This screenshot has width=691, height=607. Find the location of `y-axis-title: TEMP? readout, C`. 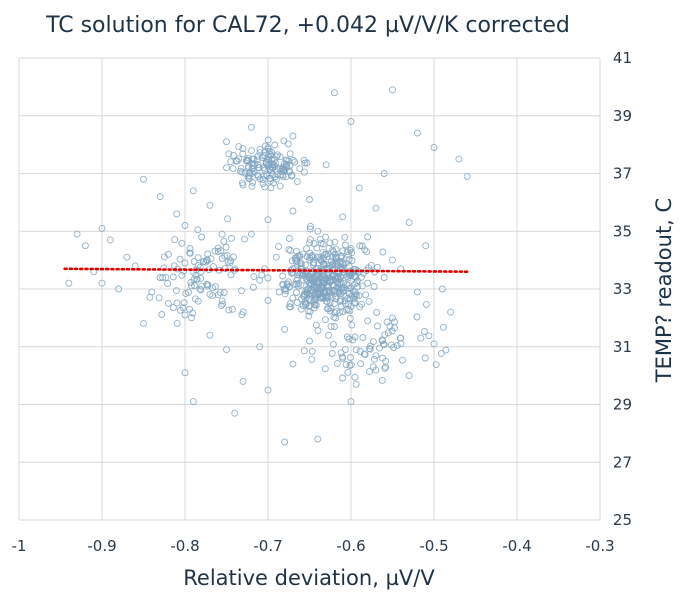

y-axis-title: TEMP? readout, C is located at coordinates (664, 290).